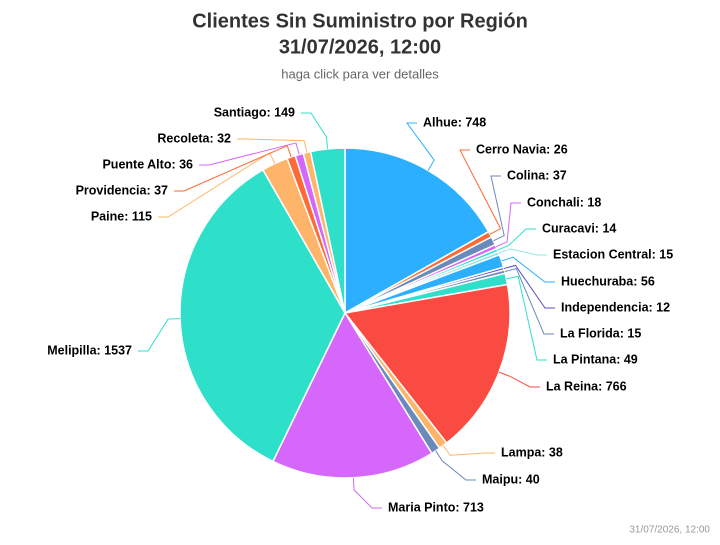  Describe the element at coordinates (537, 175) in the screenshot. I see `data-label: Colina: 37` at that location.